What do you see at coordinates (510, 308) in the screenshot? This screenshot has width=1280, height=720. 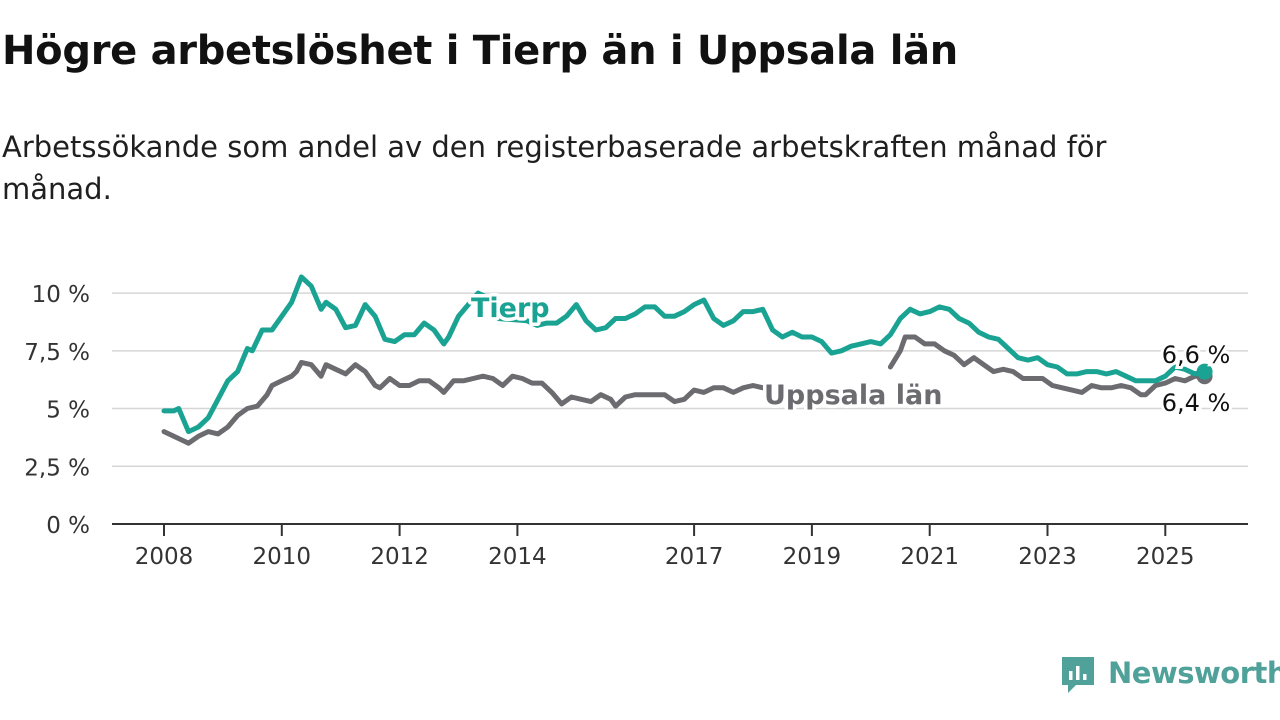 I see `series-label-tierp: Tierp` at bounding box center [510, 308].